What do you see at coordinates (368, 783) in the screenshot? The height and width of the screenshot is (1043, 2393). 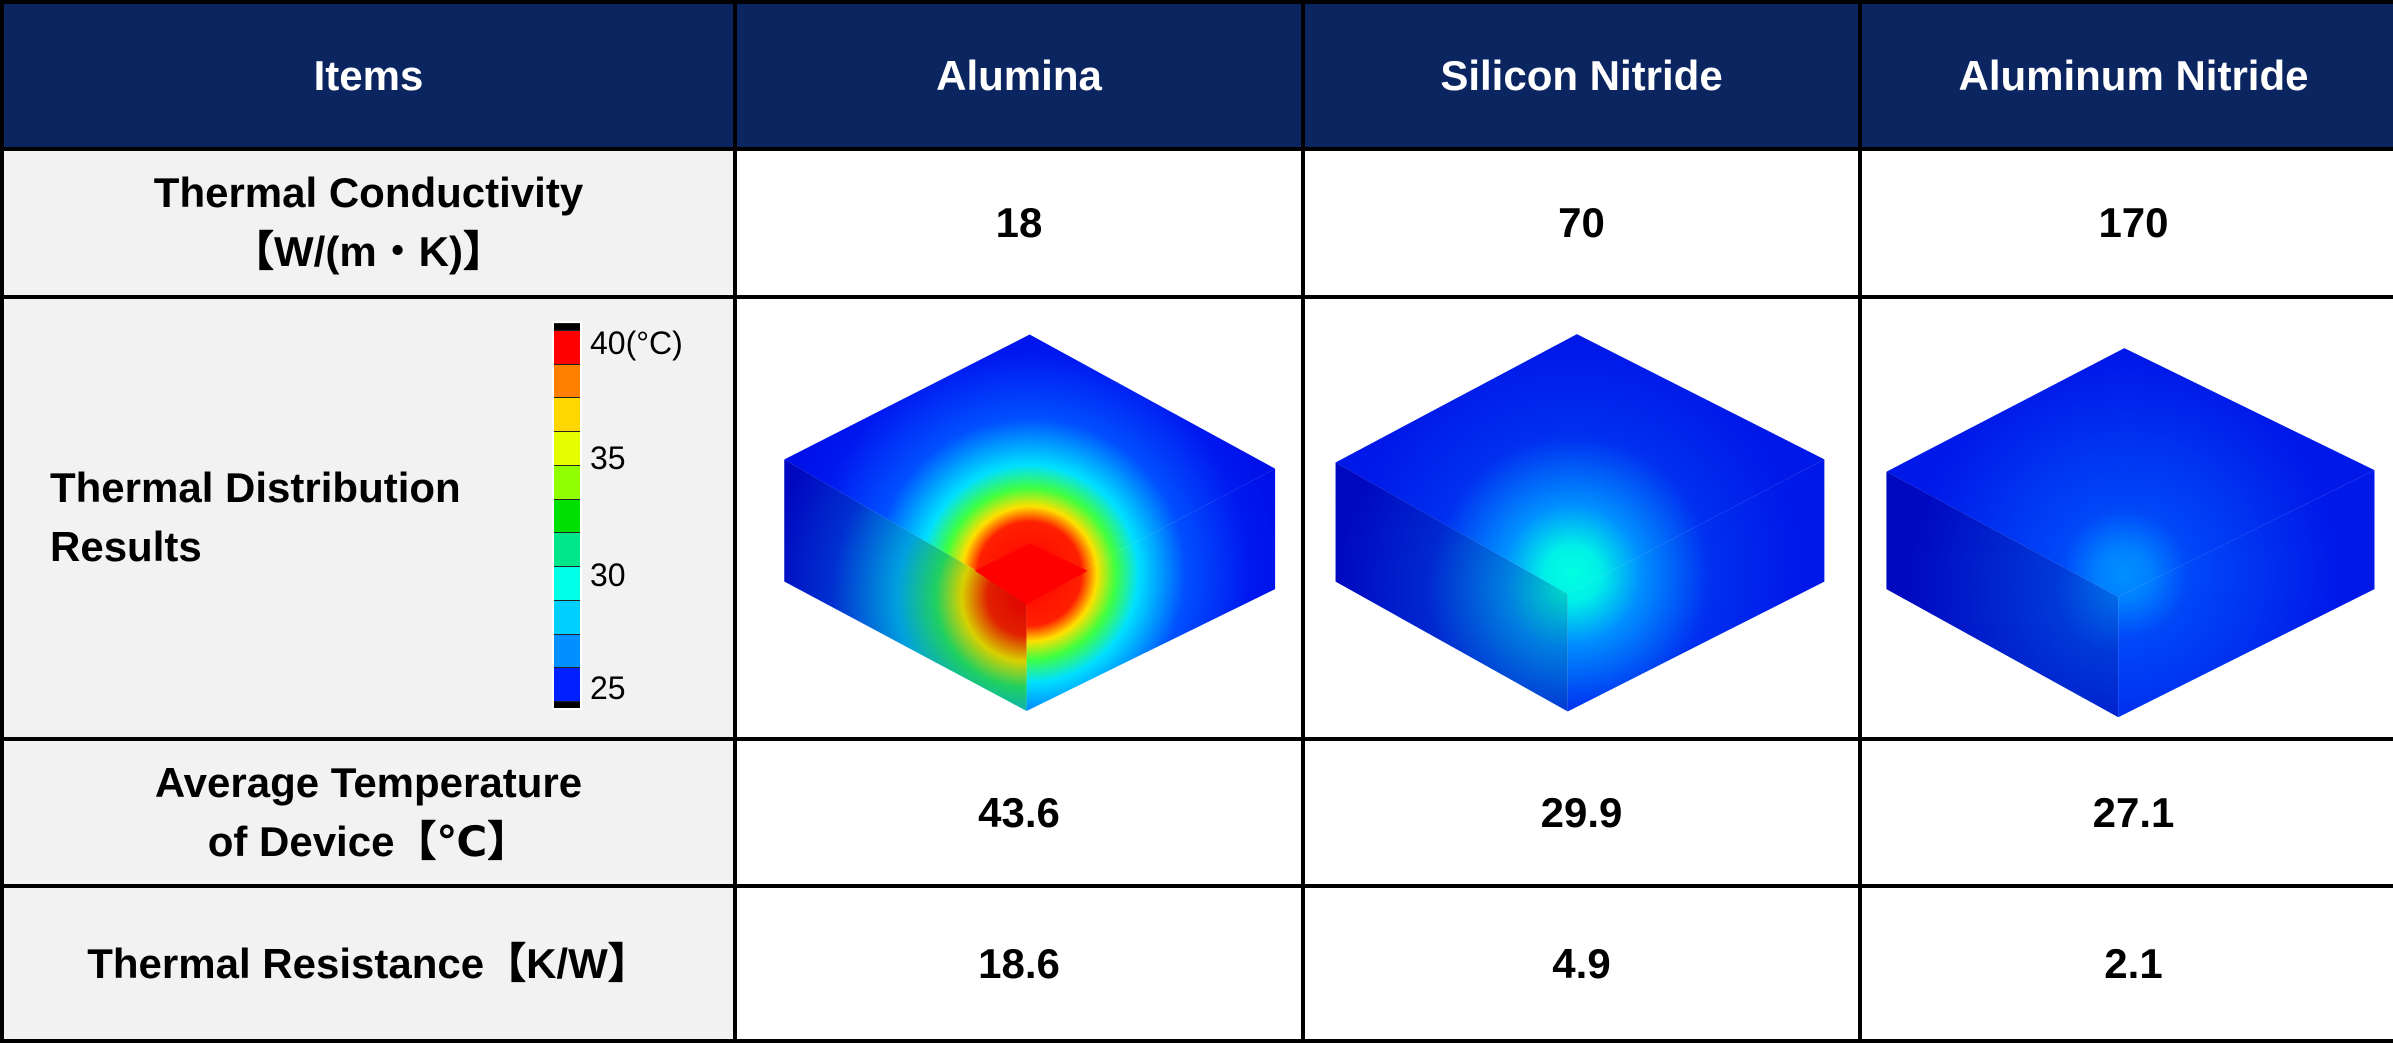 I see `label-line: Average Temperature` at bounding box center [368, 783].